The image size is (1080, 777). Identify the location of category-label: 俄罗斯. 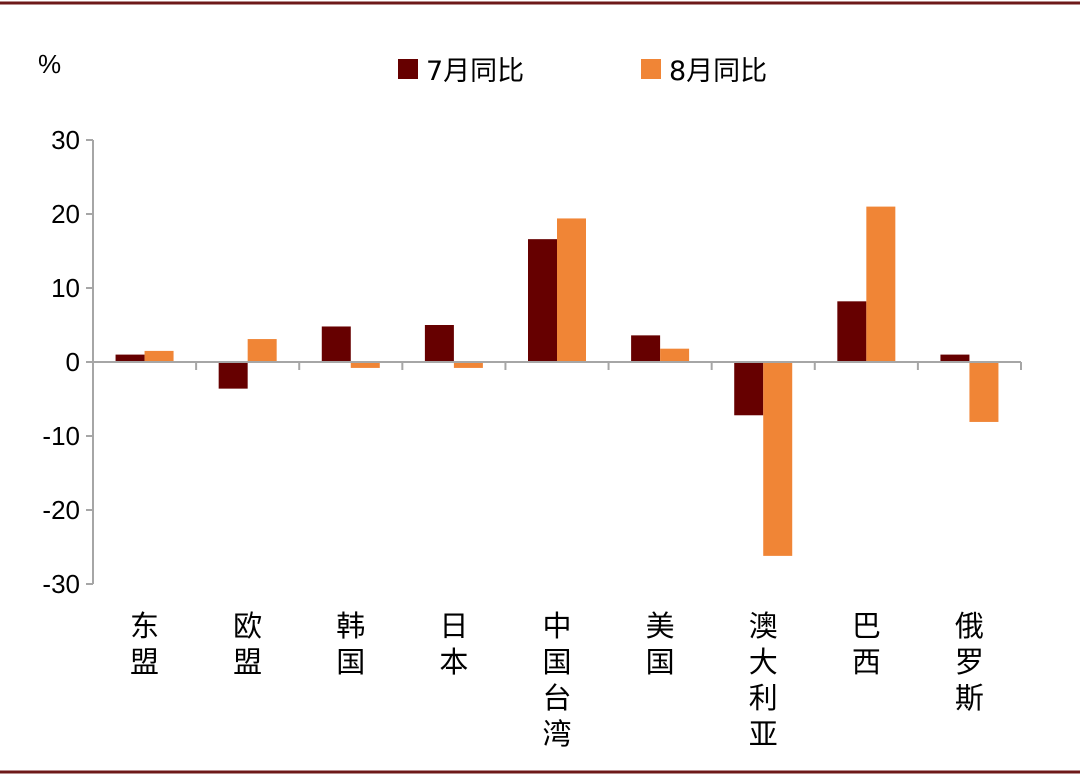
(969, 662).